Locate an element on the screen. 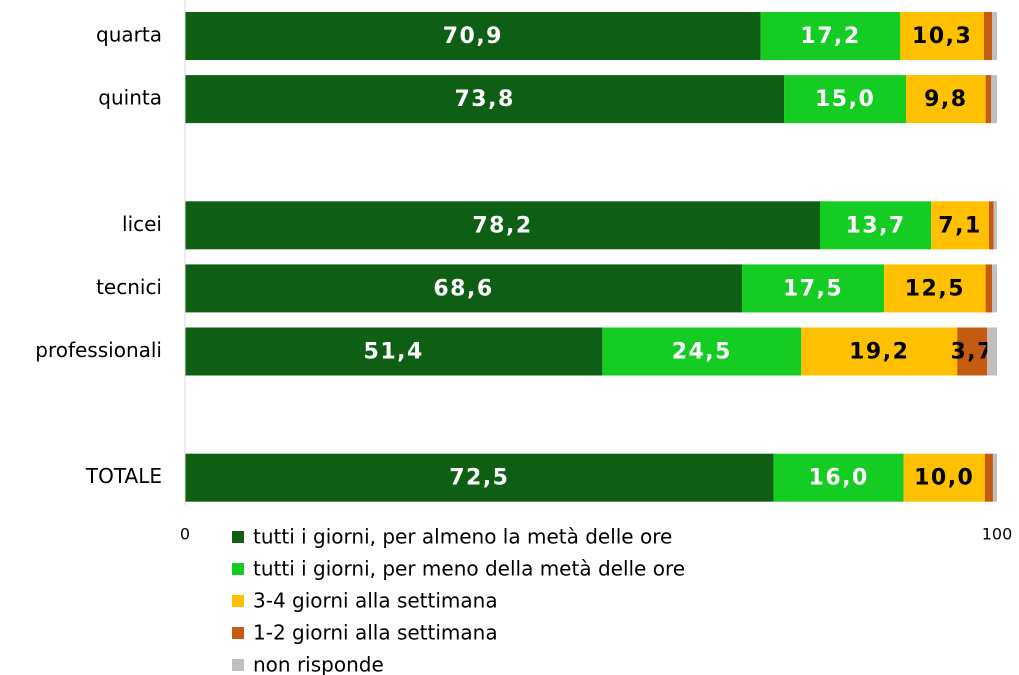 This screenshot has height=675, width=1019. value-label: 15,0 is located at coordinates (845, 99).